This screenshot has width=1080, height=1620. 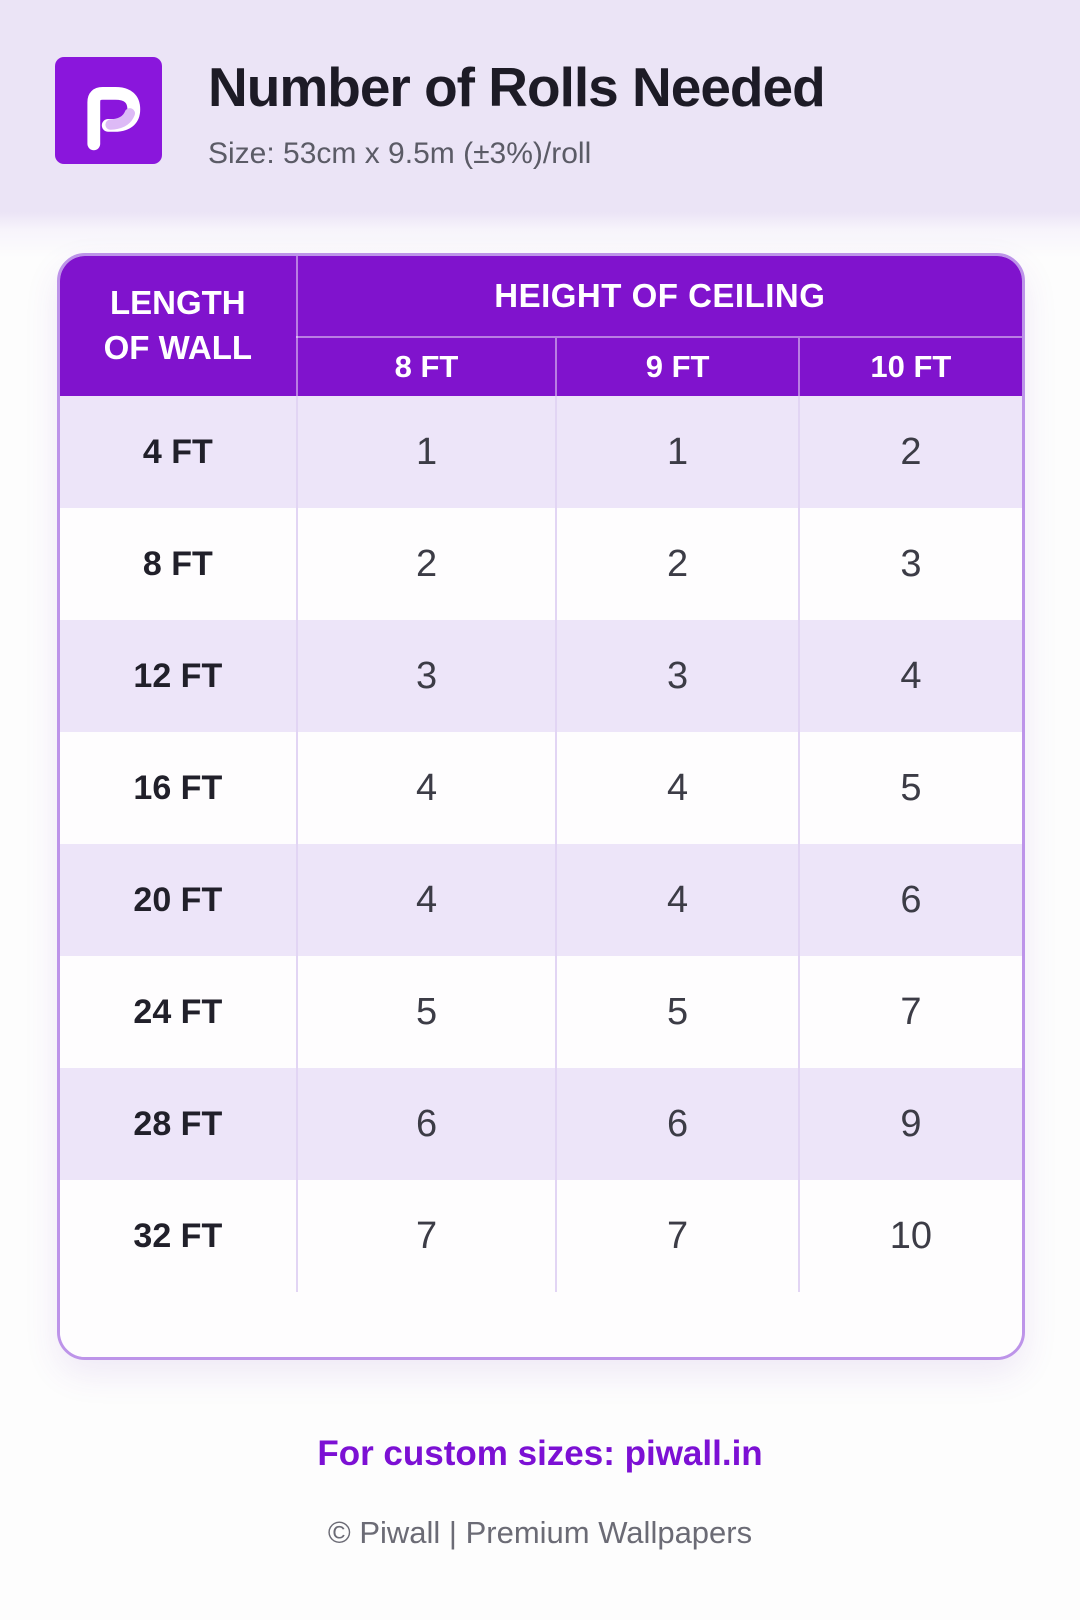 I want to click on table-row: 16 FT 4 4 5, so click(x=541, y=788).